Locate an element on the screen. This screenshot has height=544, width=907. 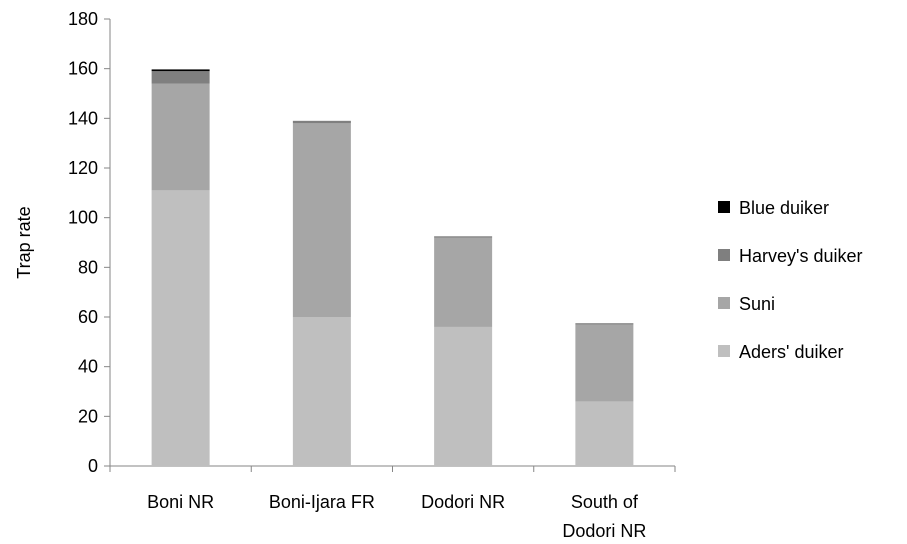
x-tick-label: South of is located at coordinates (605, 502).